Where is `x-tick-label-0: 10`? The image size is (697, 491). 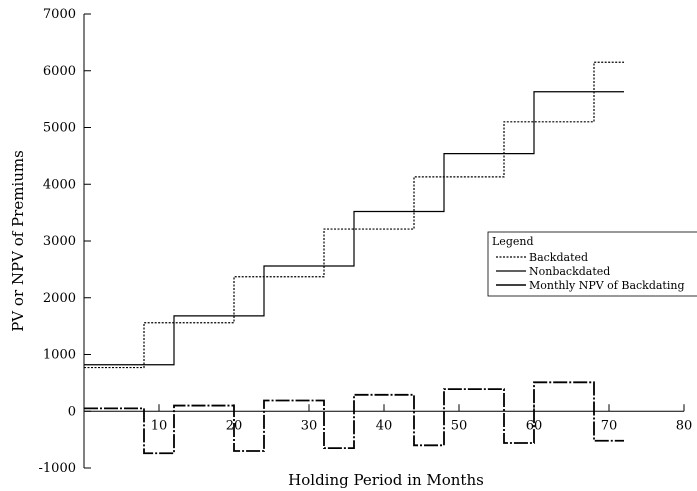 x-tick-label-0: 10 is located at coordinates (159, 425).